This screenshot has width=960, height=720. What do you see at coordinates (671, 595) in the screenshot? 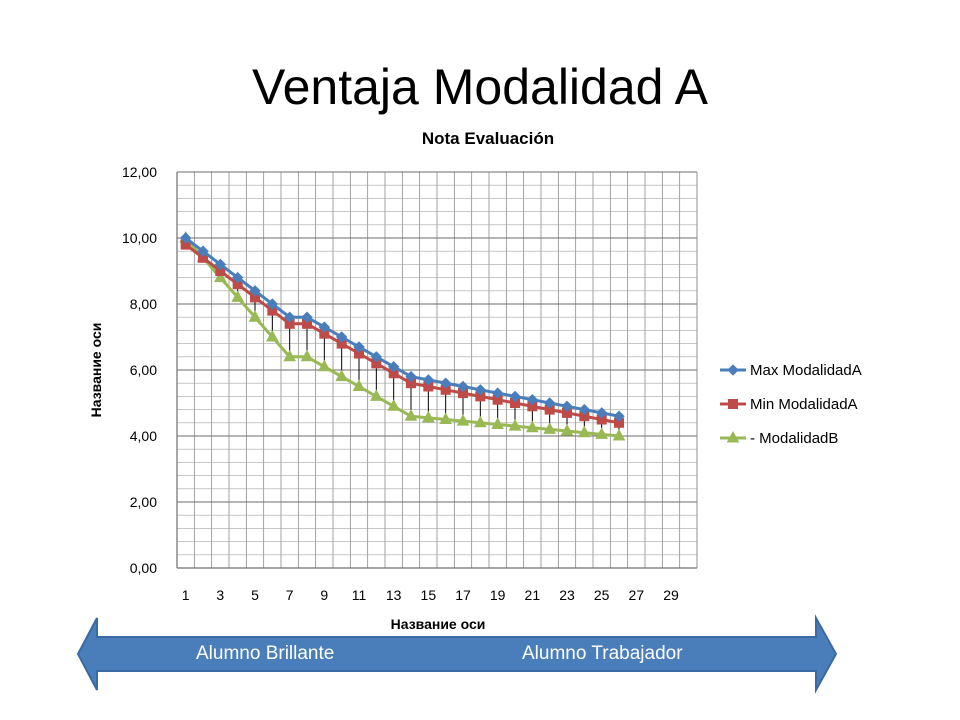
I see `x-tick-label: 29` at bounding box center [671, 595].